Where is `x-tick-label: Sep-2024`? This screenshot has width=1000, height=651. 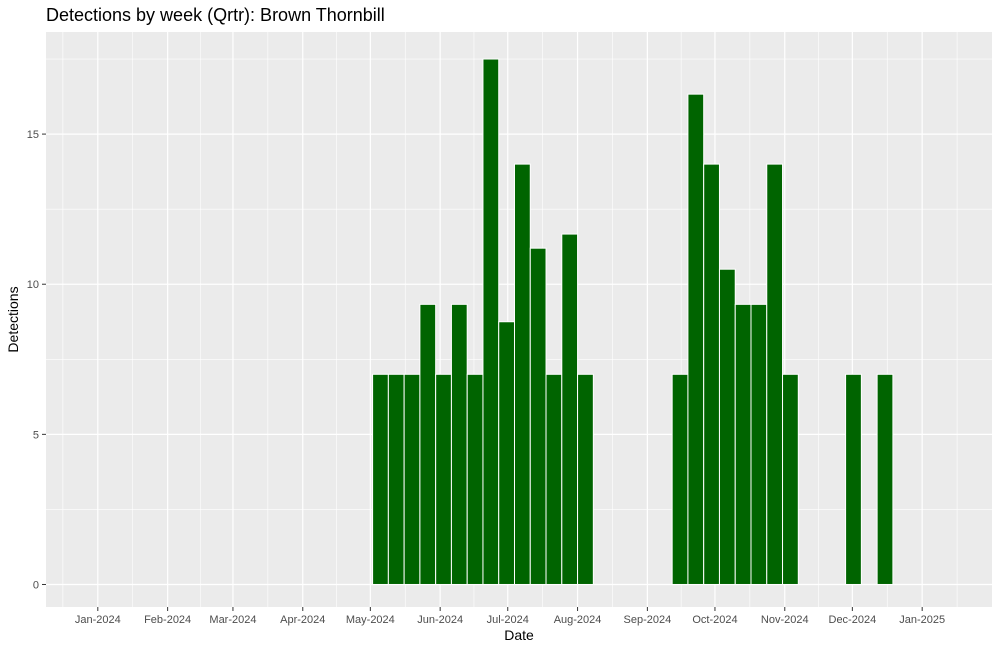 x-tick-label: Sep-2024 is located at coordinates (648, 620).